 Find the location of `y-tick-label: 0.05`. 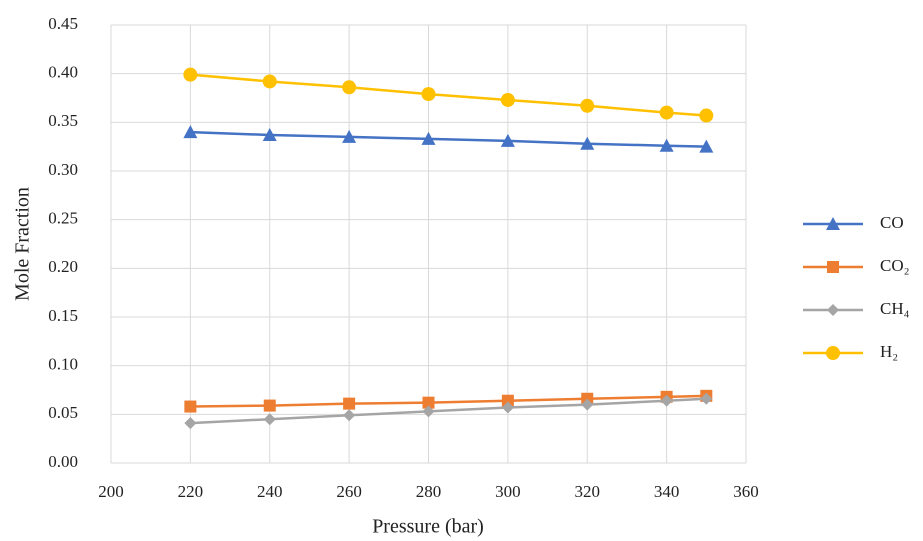

y-tick-label: 0.05 is located at coordinates (63, 412).